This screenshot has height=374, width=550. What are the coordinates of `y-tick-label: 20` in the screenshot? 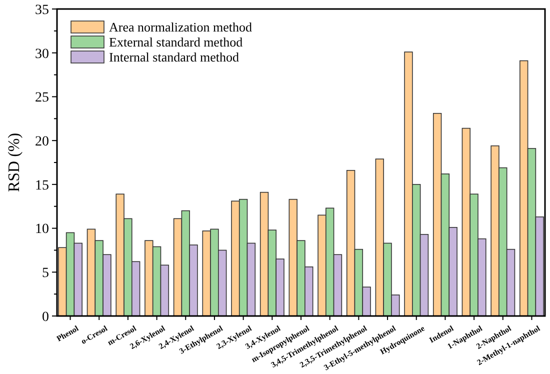 It's located at (42, 142).